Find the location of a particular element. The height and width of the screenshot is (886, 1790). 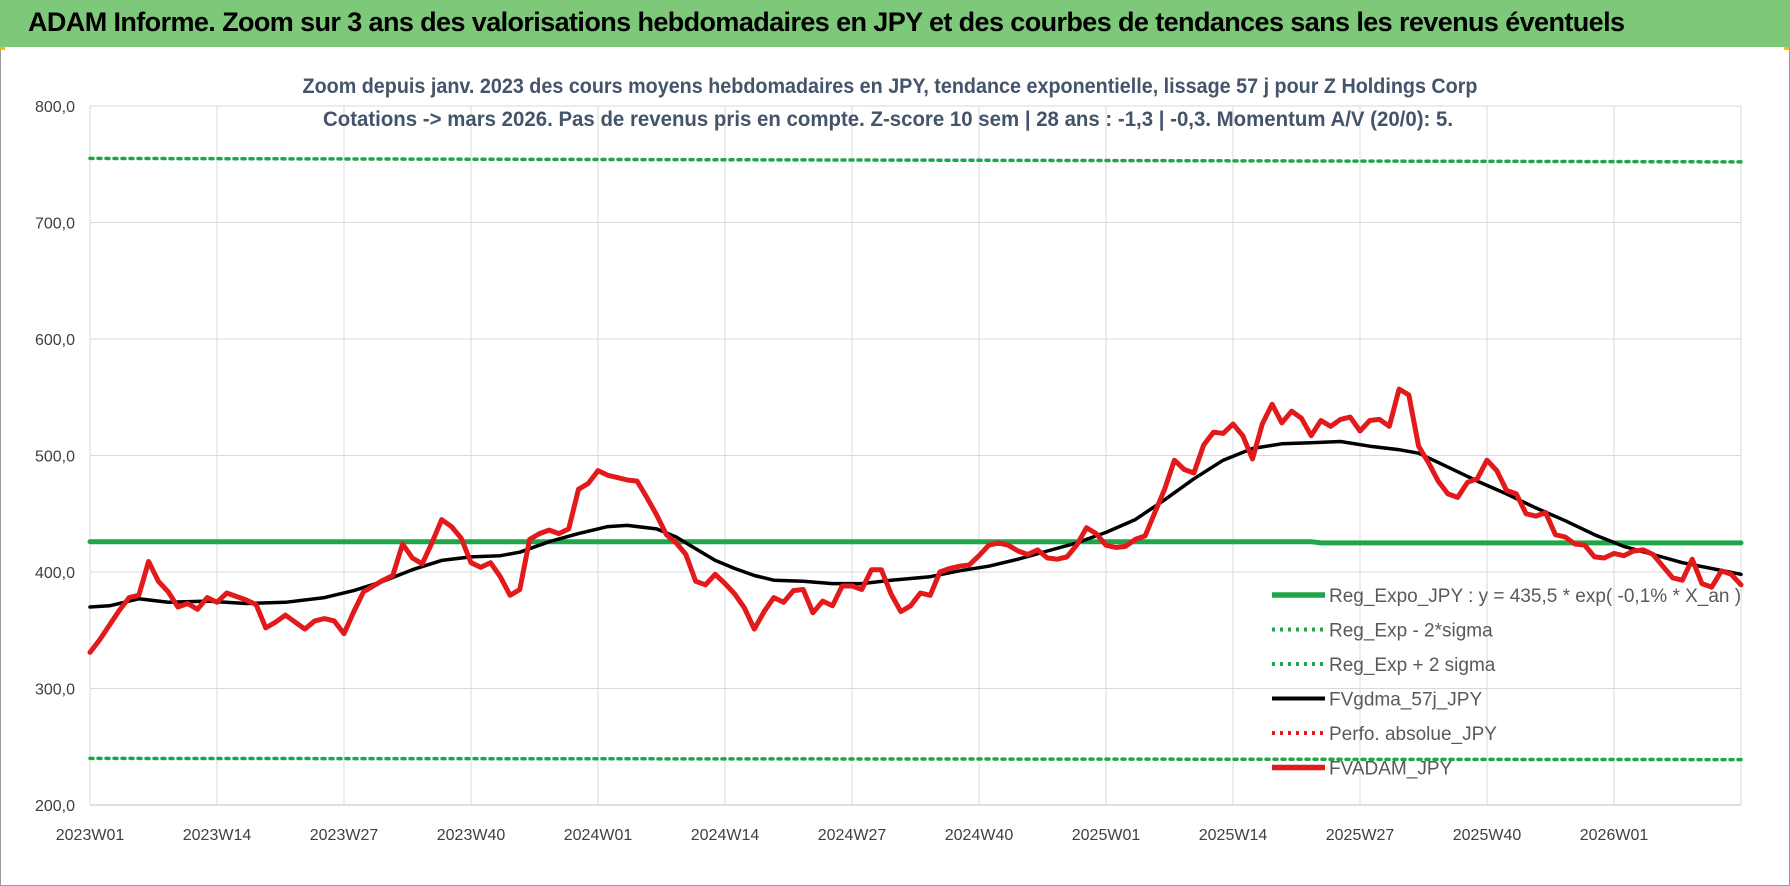

legend-label-3: FVgdma_57j_JPY is located at coordinates (1405, 700).